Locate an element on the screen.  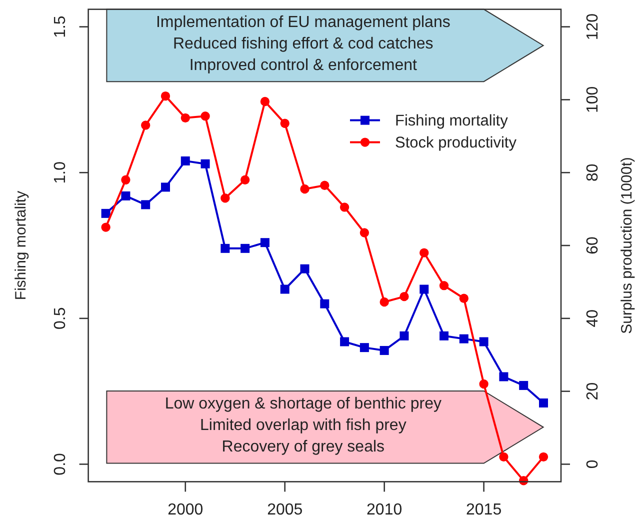
annotation: Low oxygen & shortage of benthic prey Limited overlap with fish prey Recovery of grey seals is located at coordinates (303, 426).